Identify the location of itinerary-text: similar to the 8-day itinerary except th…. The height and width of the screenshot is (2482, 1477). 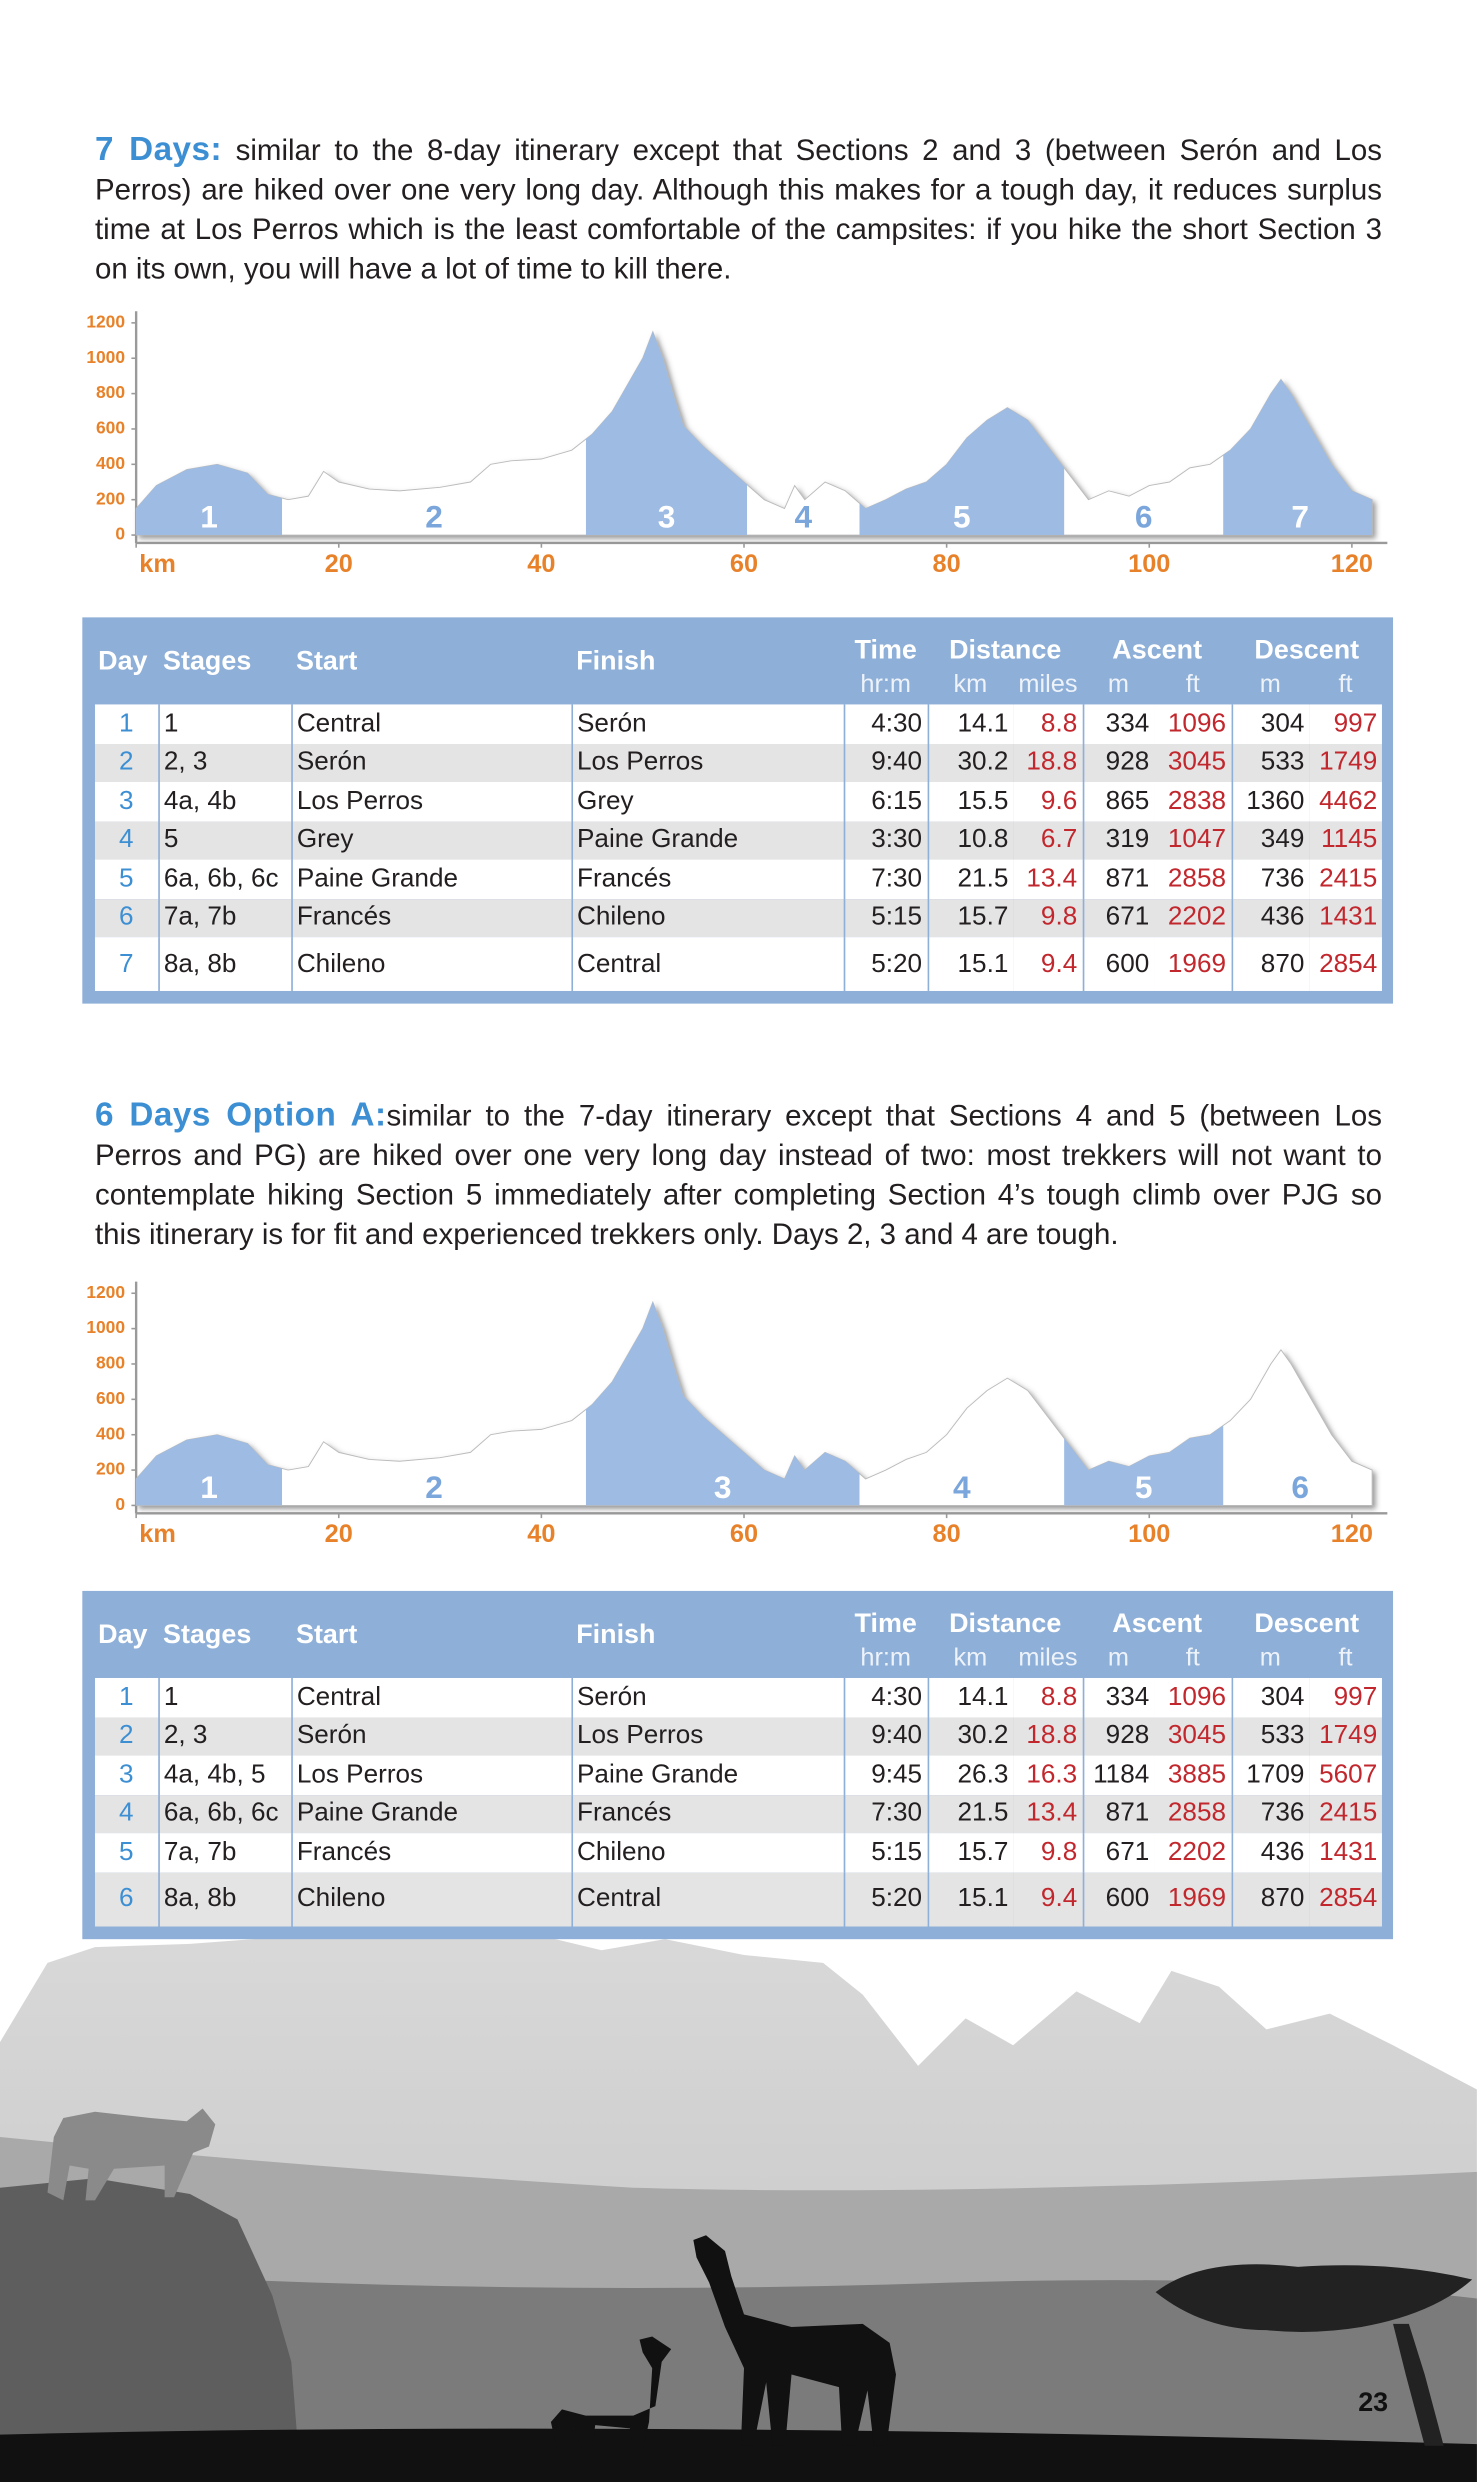
(738, 208).